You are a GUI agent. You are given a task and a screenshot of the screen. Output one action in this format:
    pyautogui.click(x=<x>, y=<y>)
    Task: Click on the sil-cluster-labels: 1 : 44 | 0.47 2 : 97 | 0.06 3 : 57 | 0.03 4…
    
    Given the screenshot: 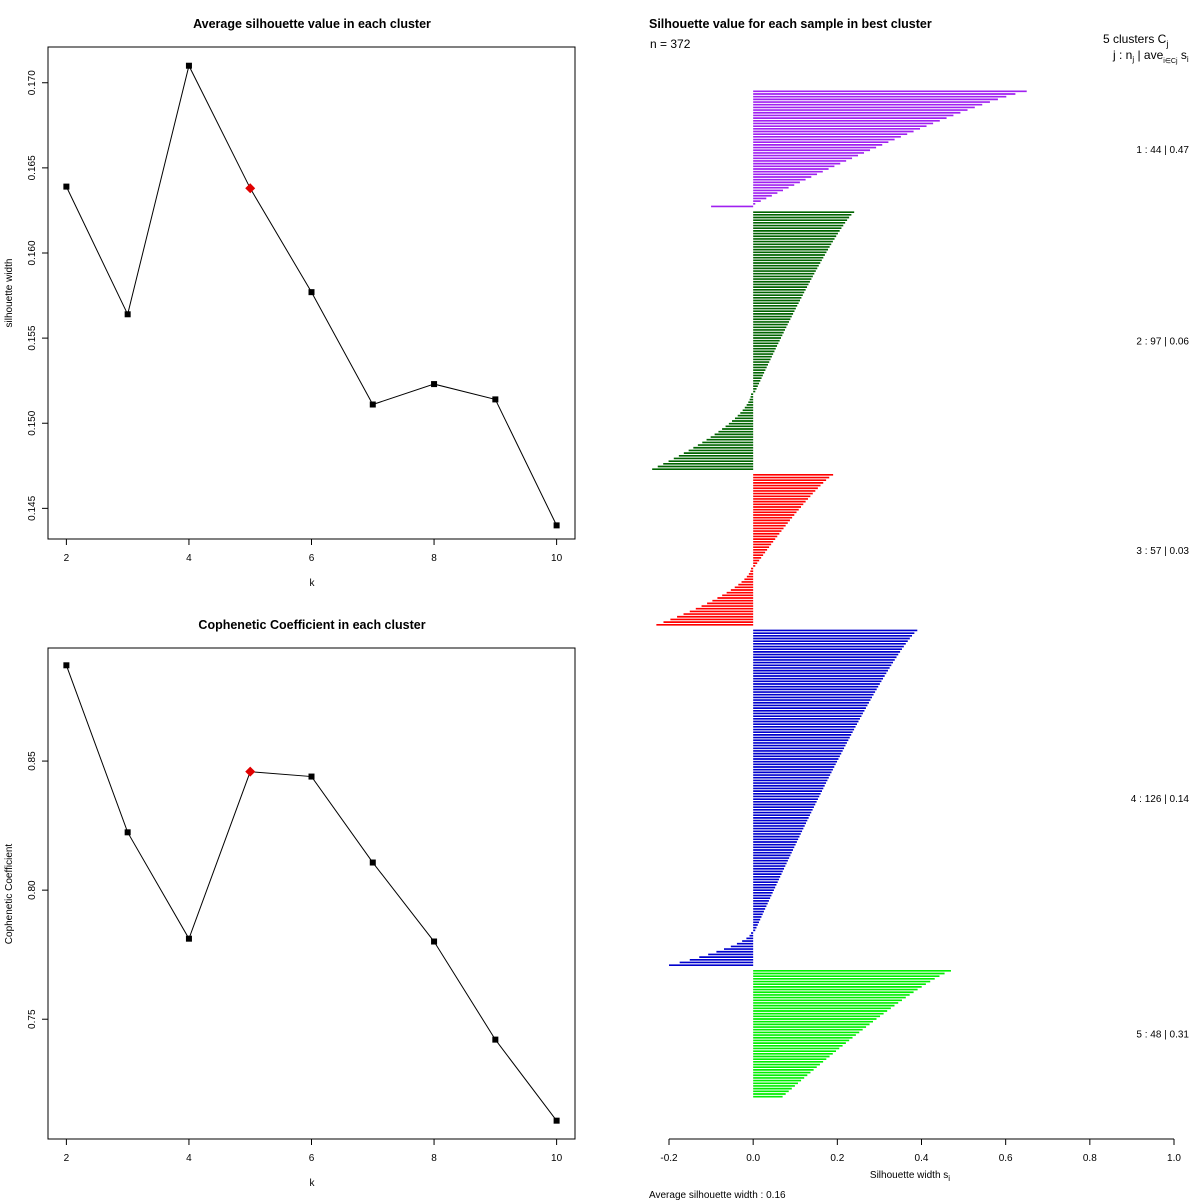 What is the action you would take?
    pyautogui.click(x=1160, y=593)
    